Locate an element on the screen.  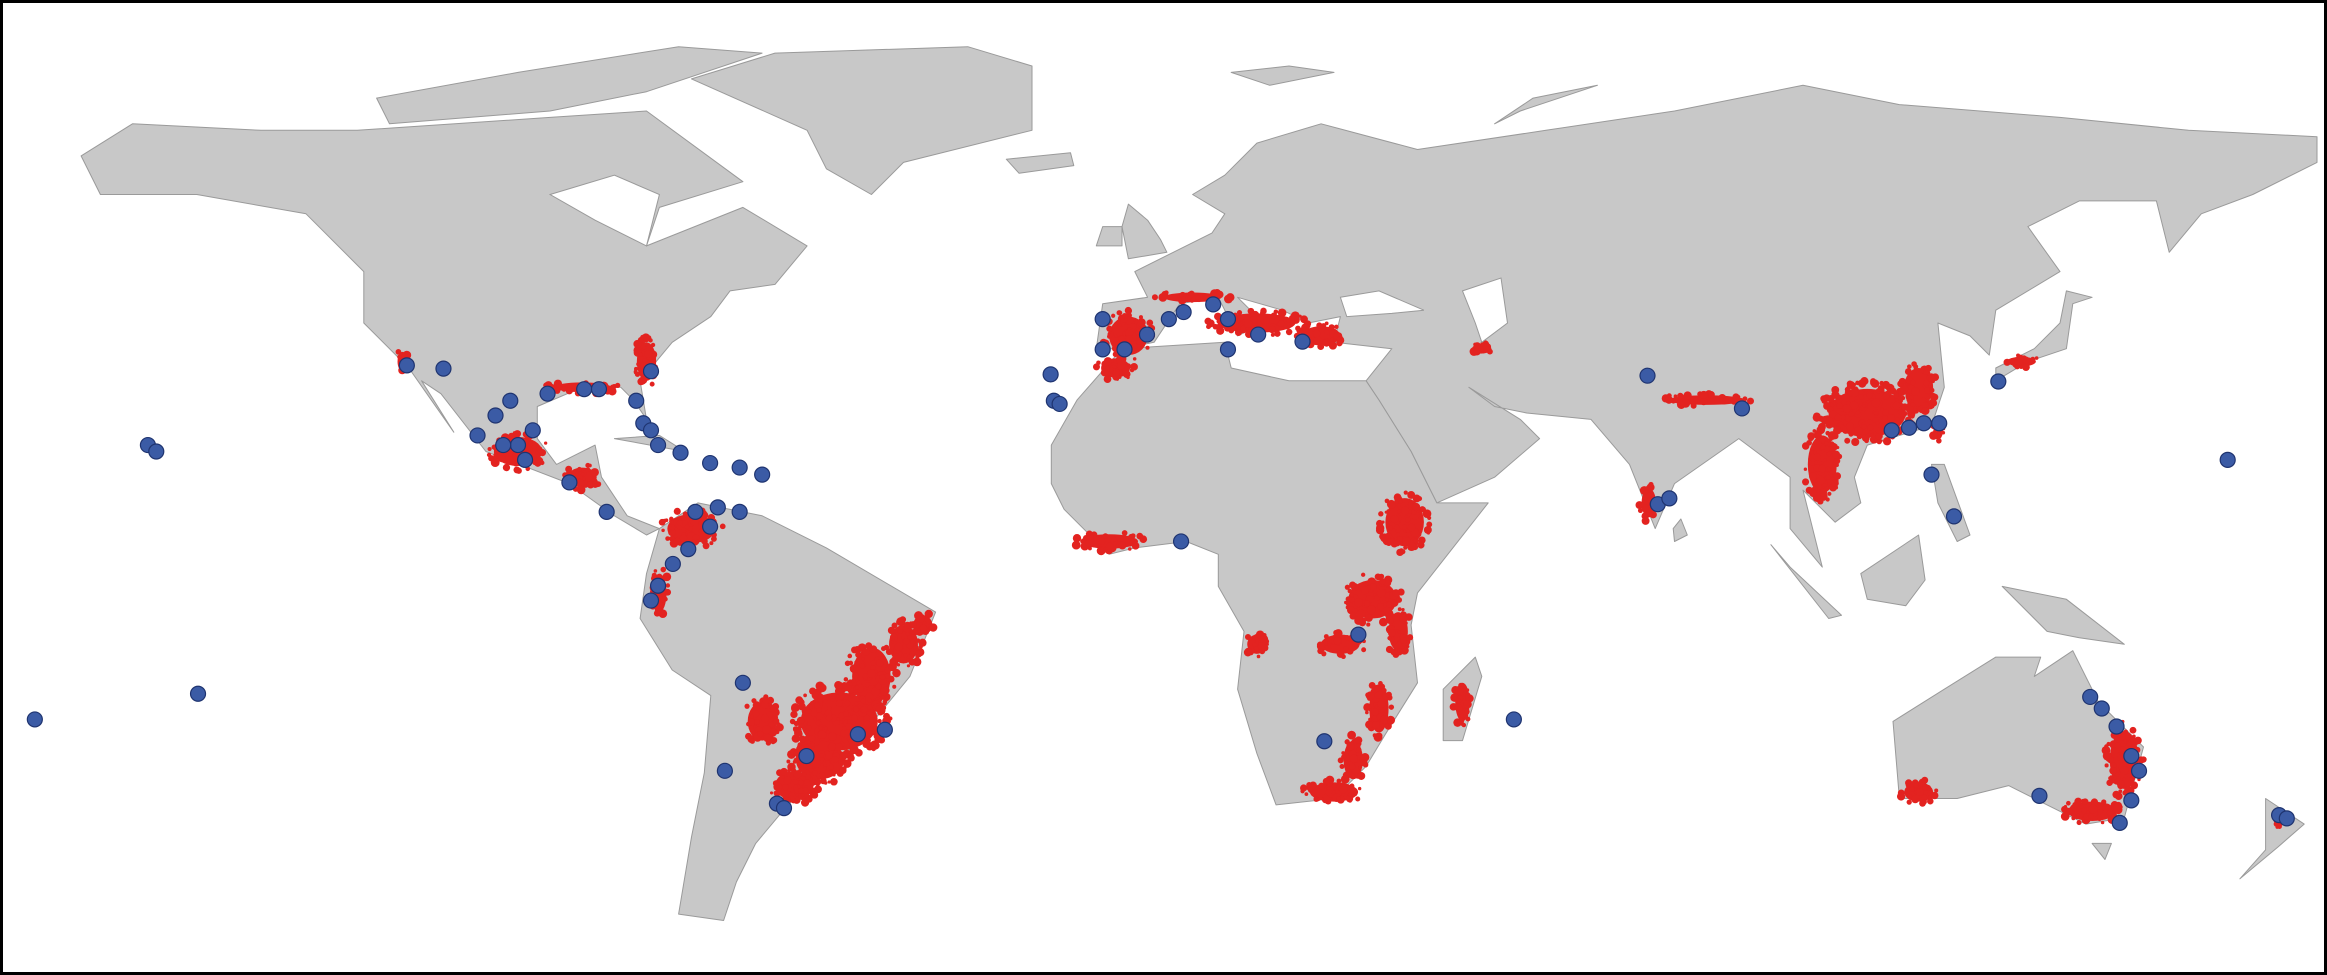
land-sri-lanka is located at coordinates (1680, 530).